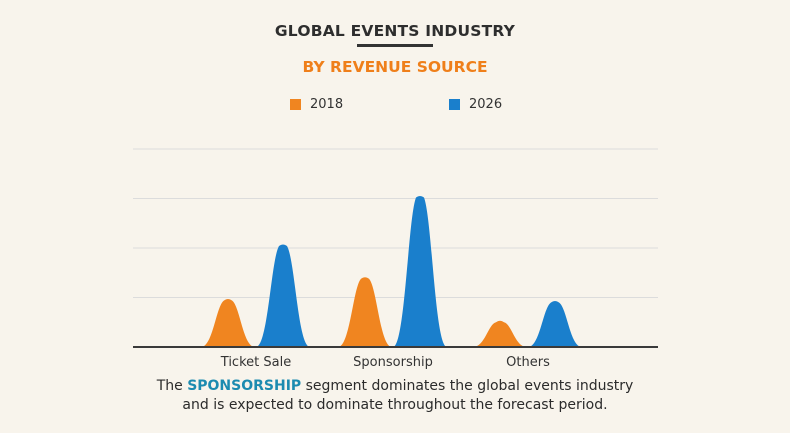  I want to click on x-tick-label: Ticket Sale, so click(255, 362).